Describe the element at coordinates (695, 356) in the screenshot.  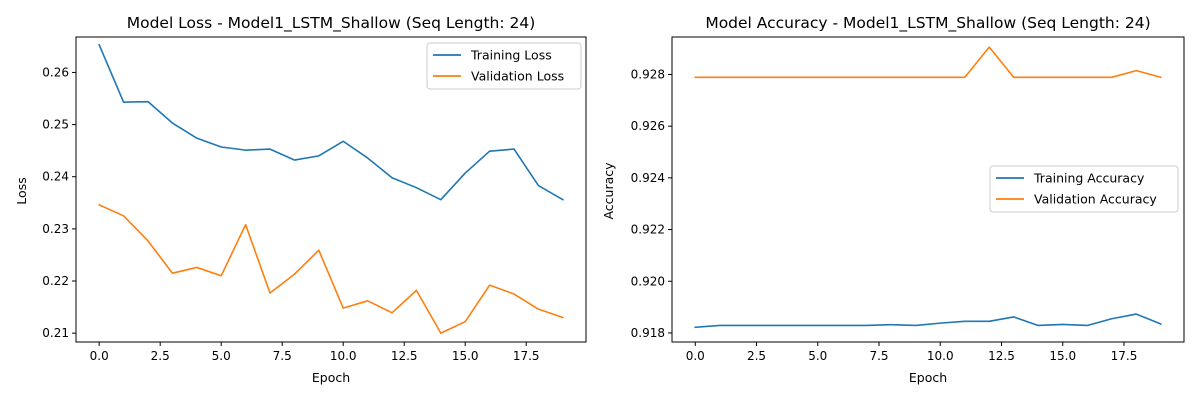
I see `accuracy-chart-xtick-label: 0.0` at that location.